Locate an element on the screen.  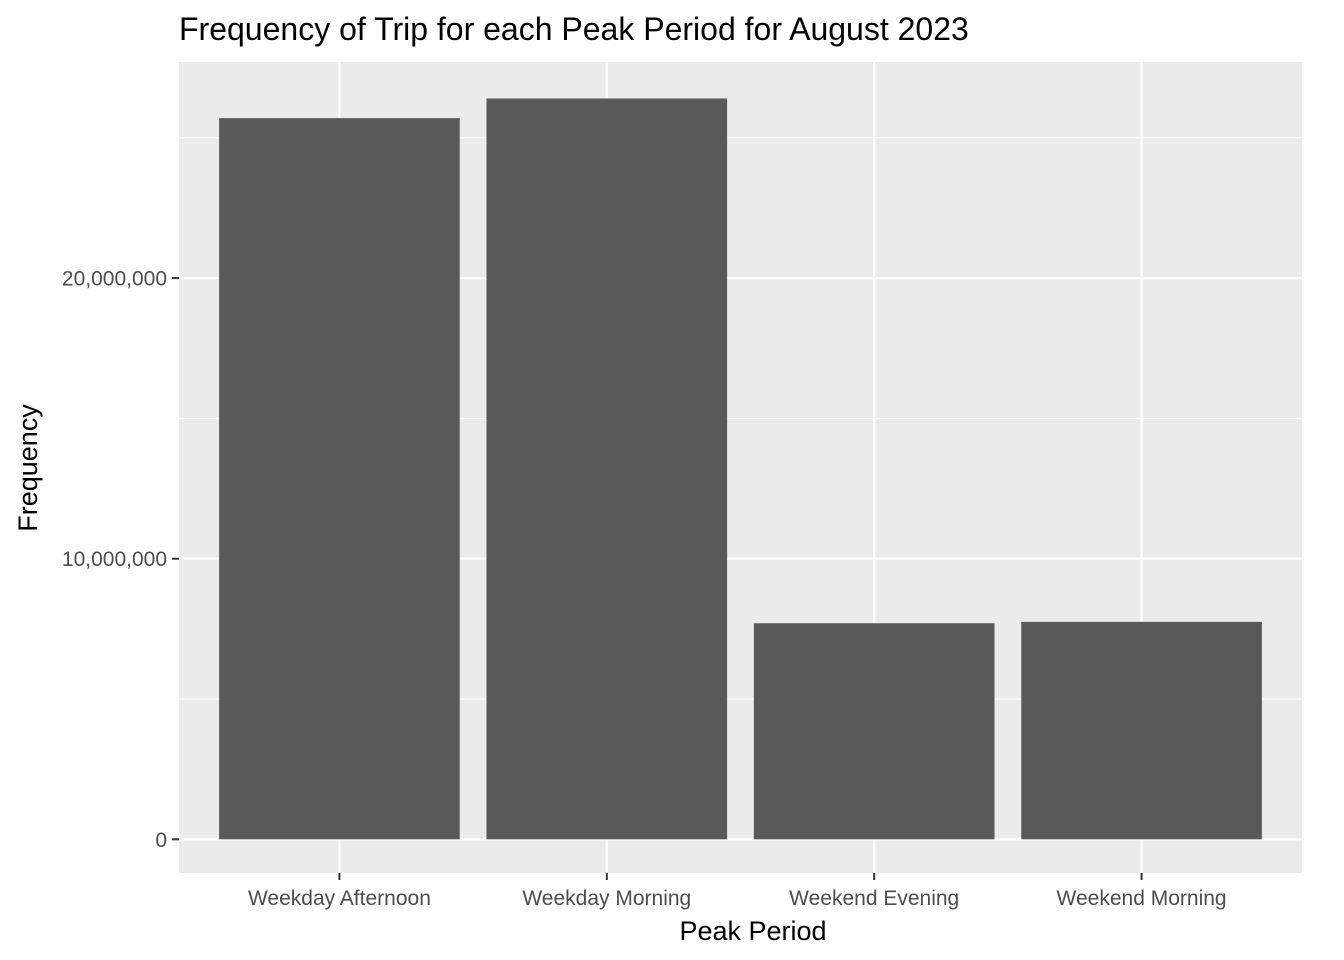
y-tick-label: 10,000,000 is located at coordinates (114, 559).